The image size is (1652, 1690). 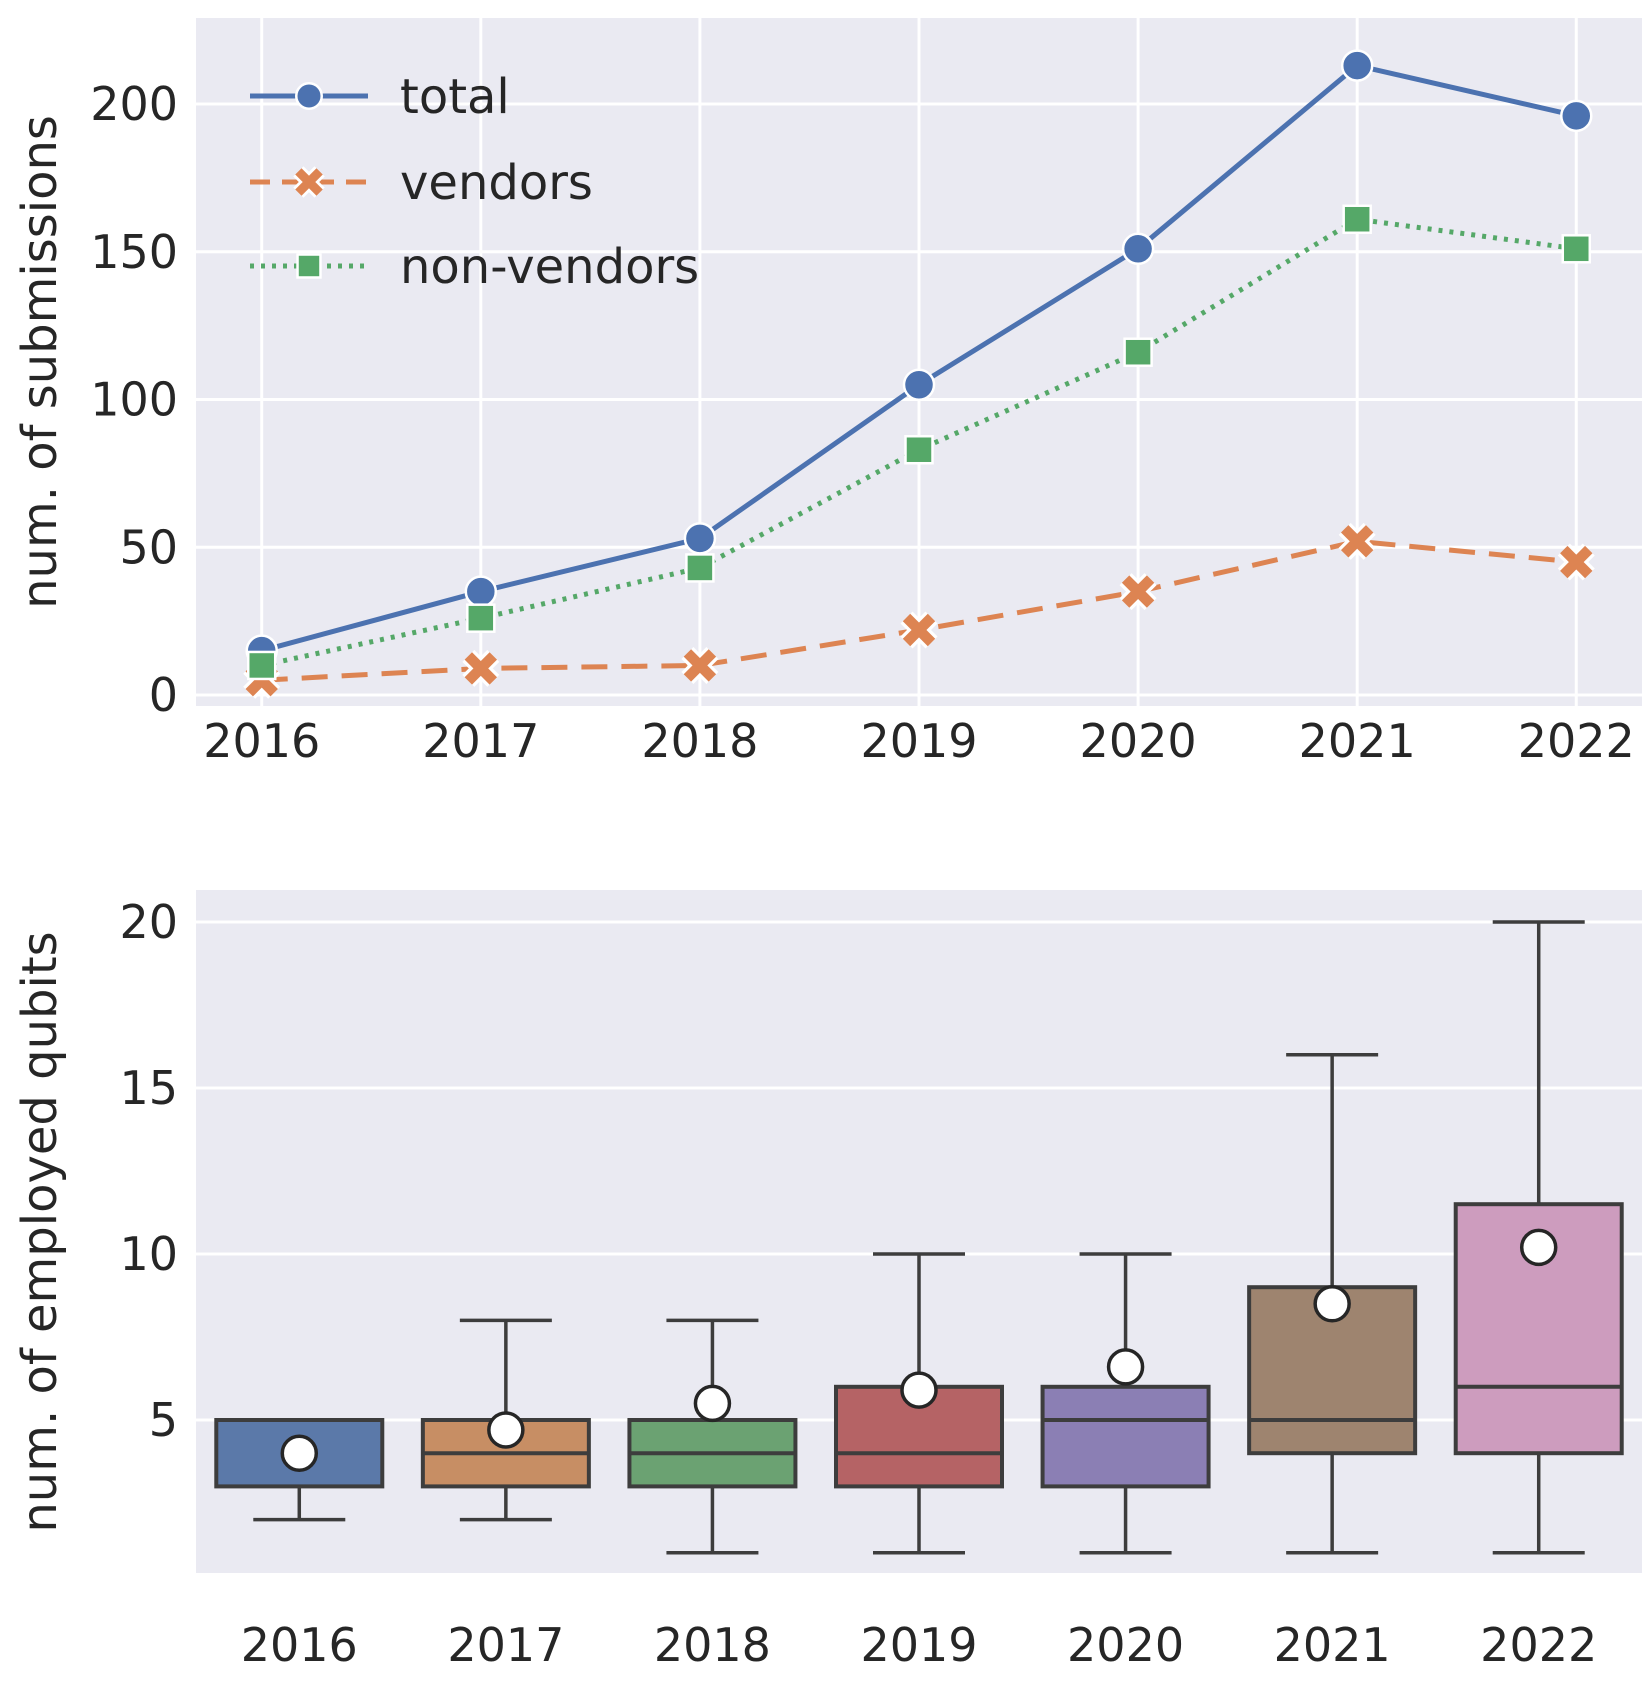 What do you see at coordinates (148, 922) in the screenshot?
I see `y-tick-label: 20` at bounding box center [148, 922].